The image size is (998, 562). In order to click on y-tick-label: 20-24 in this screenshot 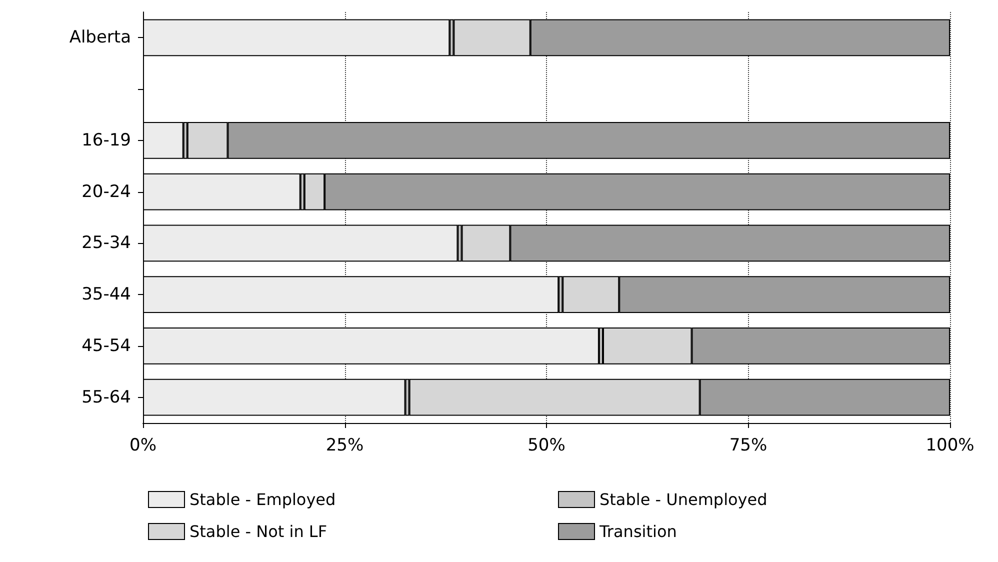, I will do `click(106, 192)`.